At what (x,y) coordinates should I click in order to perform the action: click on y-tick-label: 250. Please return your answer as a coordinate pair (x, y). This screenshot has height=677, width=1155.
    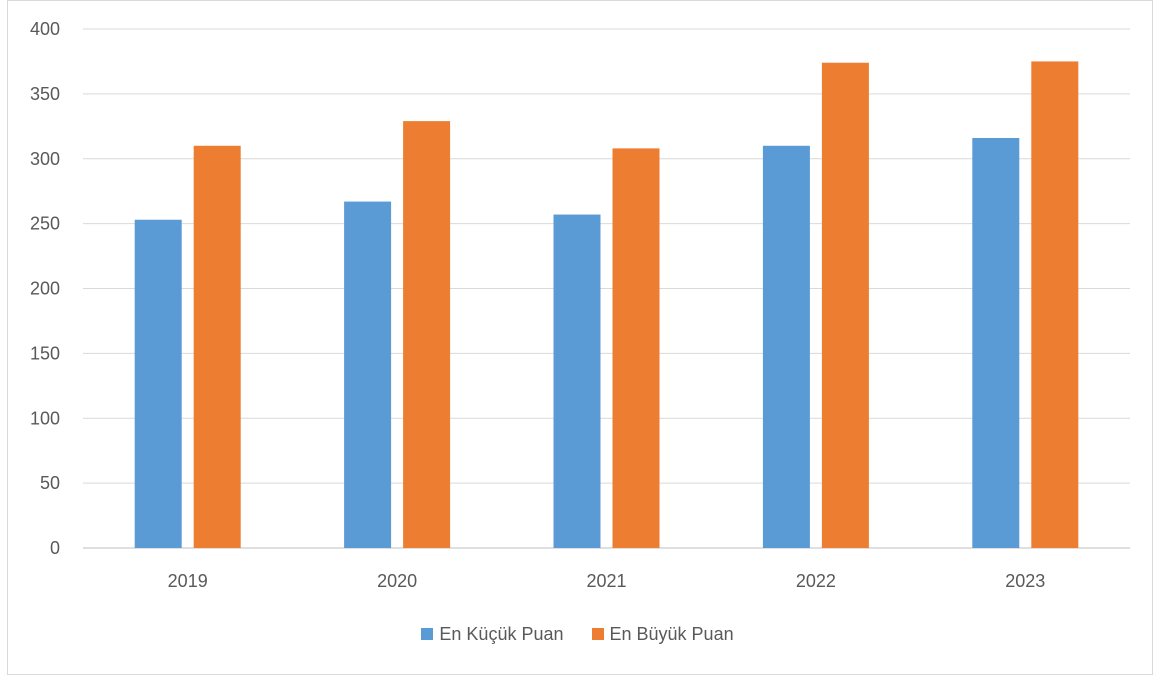
    Looking at the image, I should click on (45, 224).